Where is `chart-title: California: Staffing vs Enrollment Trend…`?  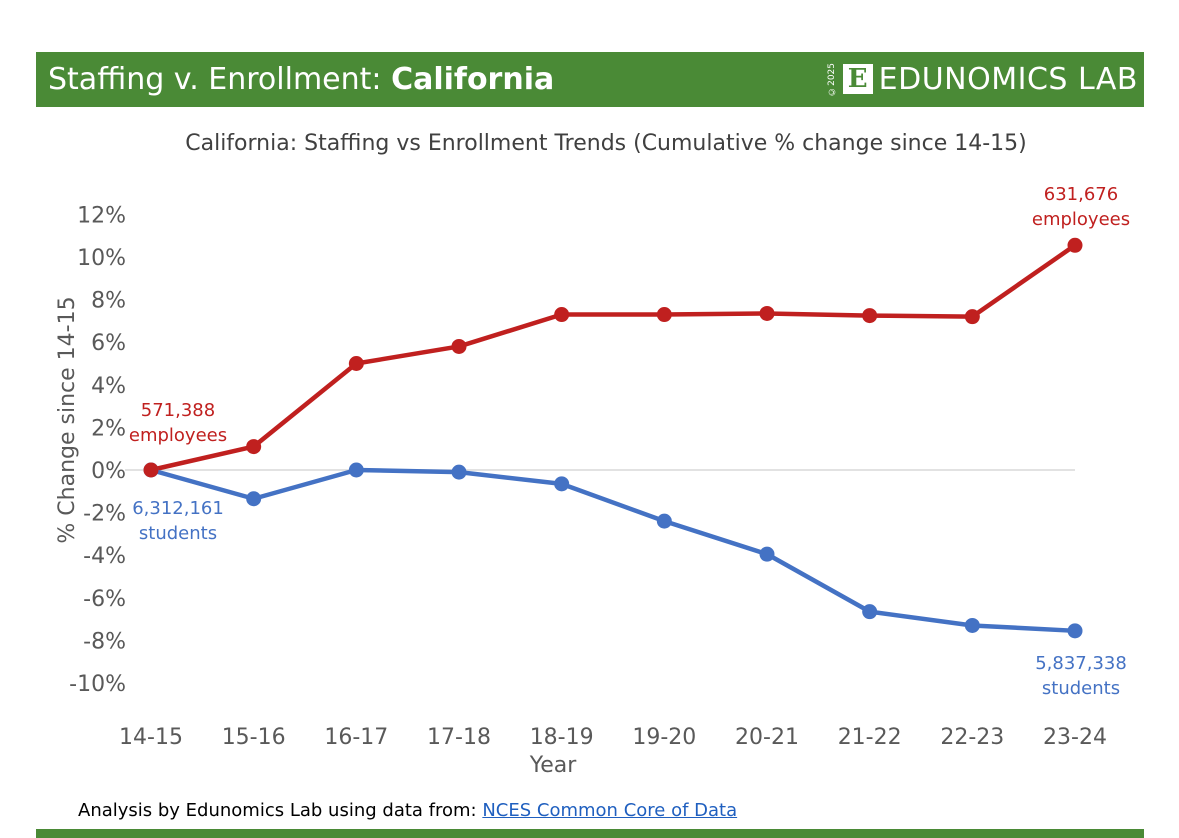
chart-title: California: Staffing vs Enrollment Trend… is located at coordinates (606, 143).